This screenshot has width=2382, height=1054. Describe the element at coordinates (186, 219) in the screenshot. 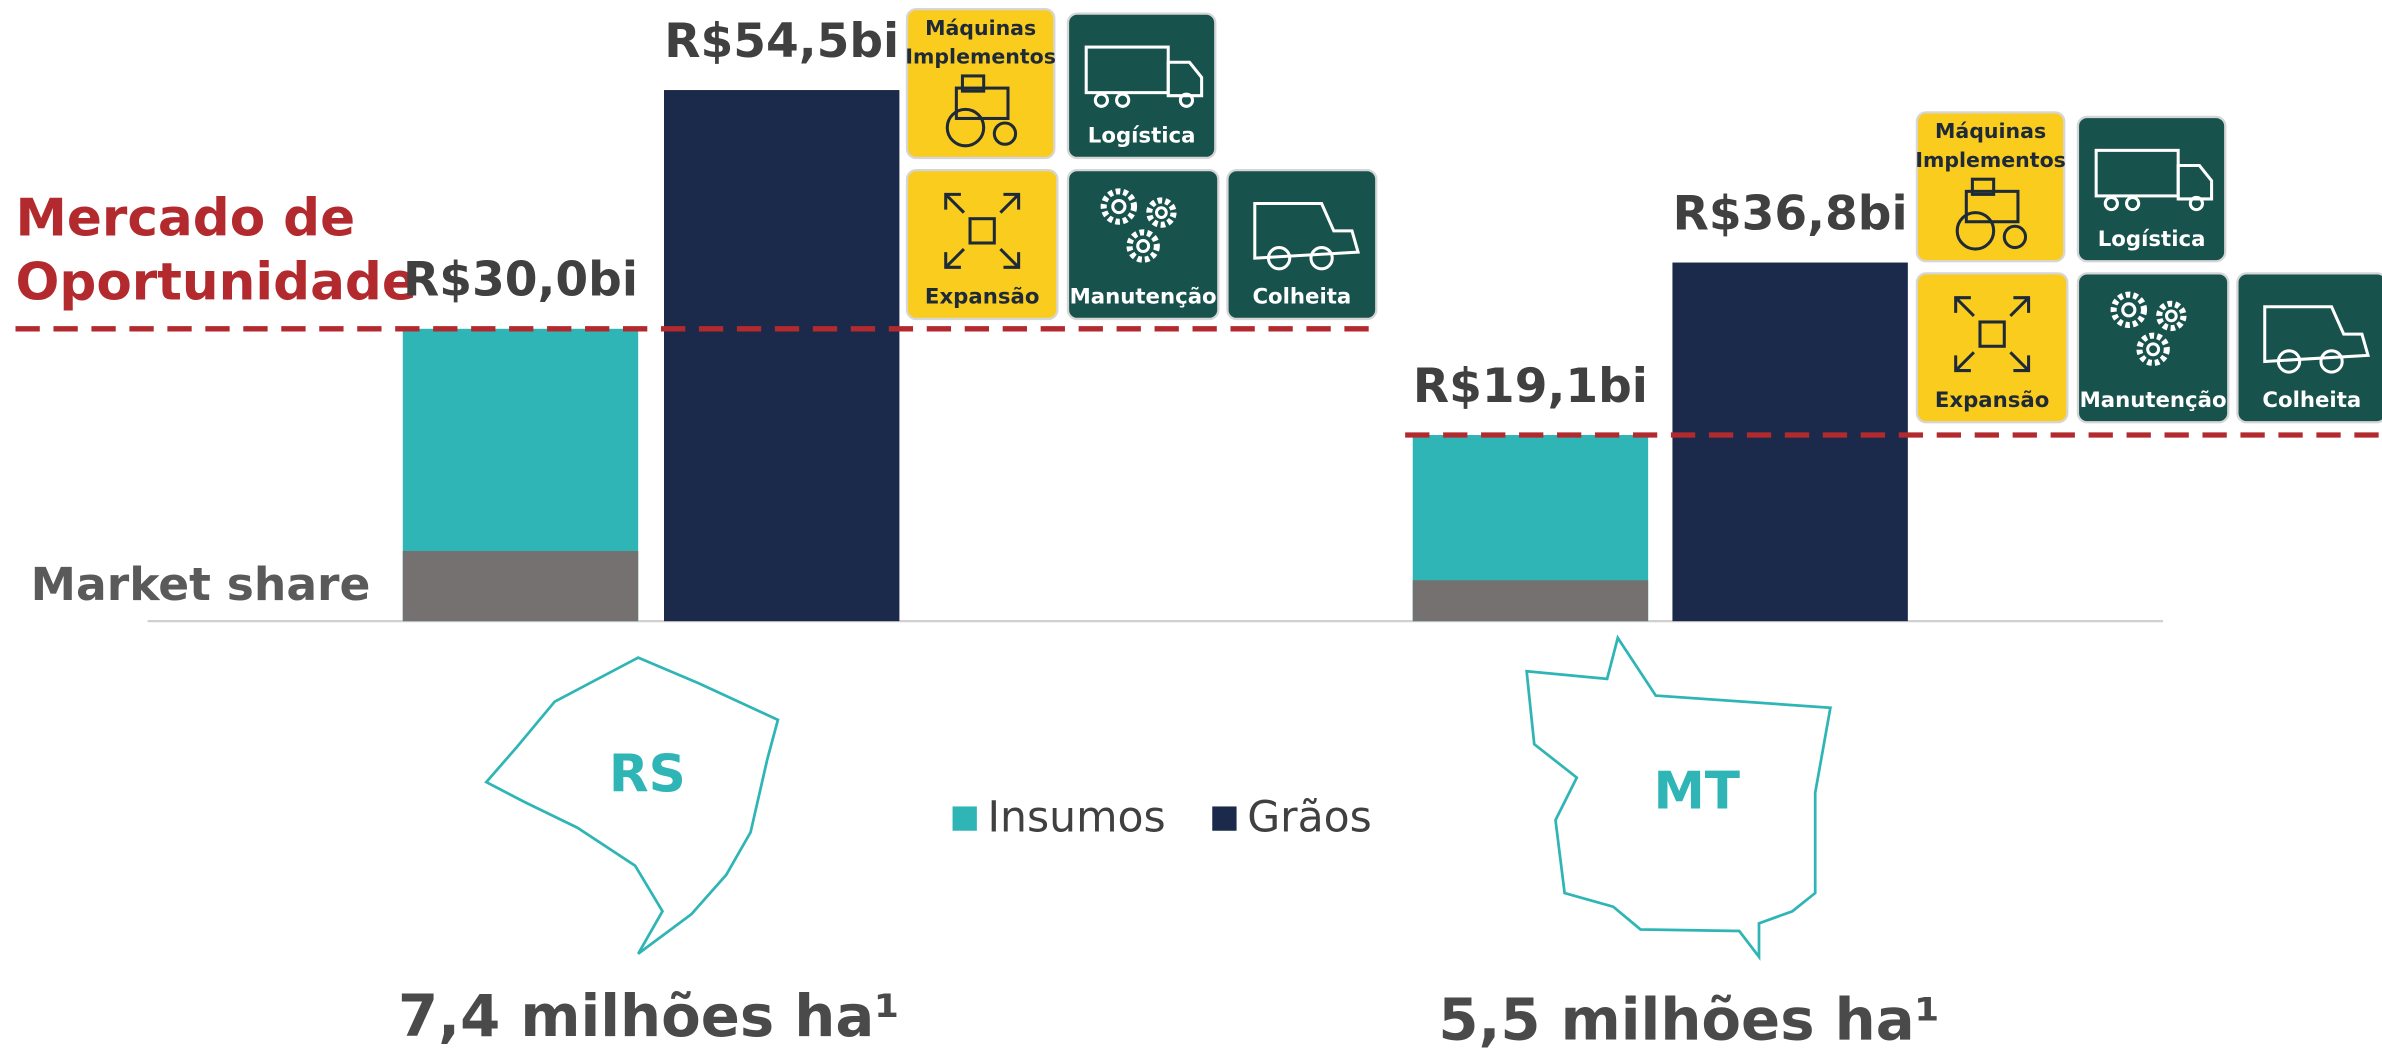

I see `opportunity-label: Mercado de` at that location.